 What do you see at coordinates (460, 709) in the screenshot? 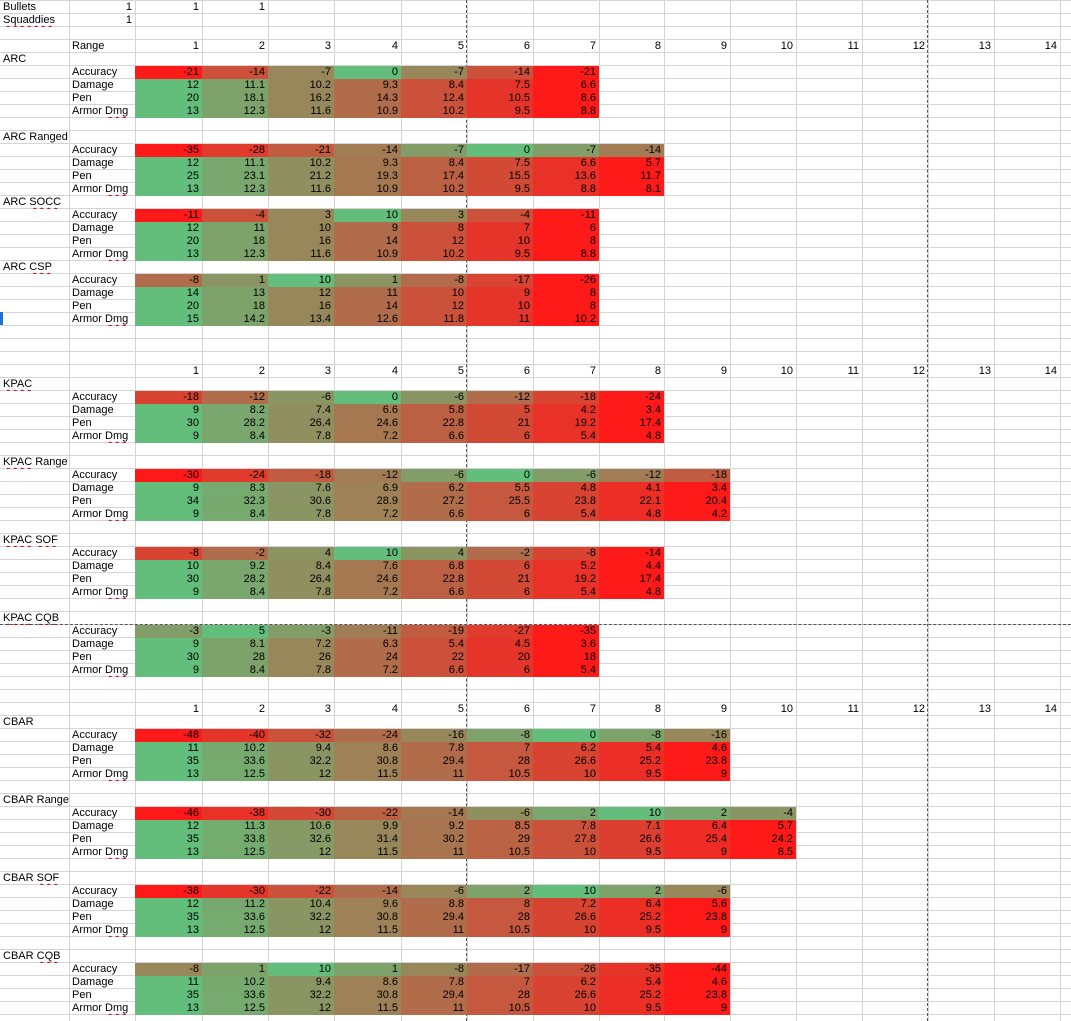
I see `range-header-cell: 5` at bounding box center [460, 709].